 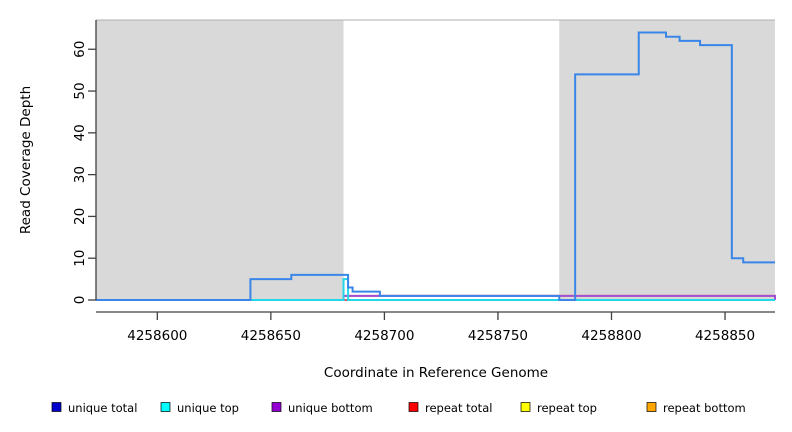 I want to click on legend-label: repeat bottom, so click(x=704, y=408).